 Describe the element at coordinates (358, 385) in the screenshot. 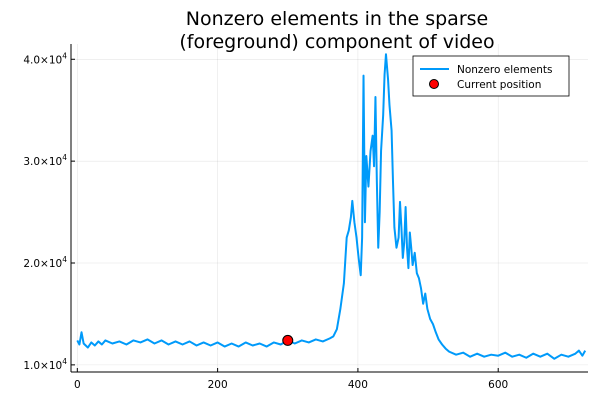

I see `x-tick-label: 400` at that location.